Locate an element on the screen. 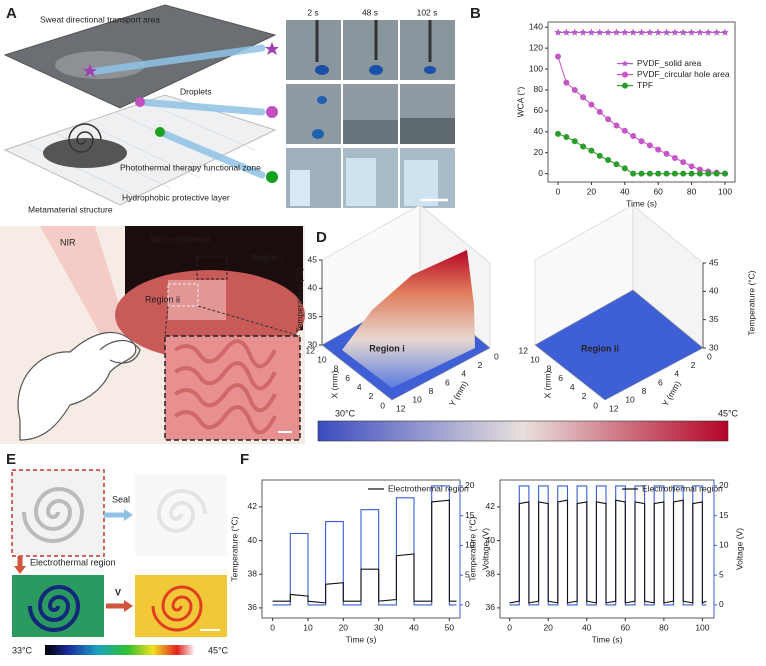 The width and height of the screenshot is (766, 666). x-tick-label: 10 is located at coordinates (535, 359).